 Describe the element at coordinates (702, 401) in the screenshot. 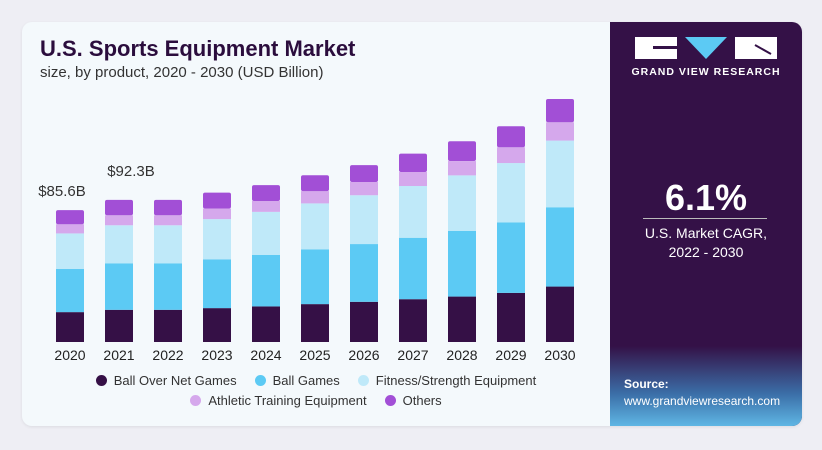

I see `source-url: www.grandviewresearch.com` at that location.